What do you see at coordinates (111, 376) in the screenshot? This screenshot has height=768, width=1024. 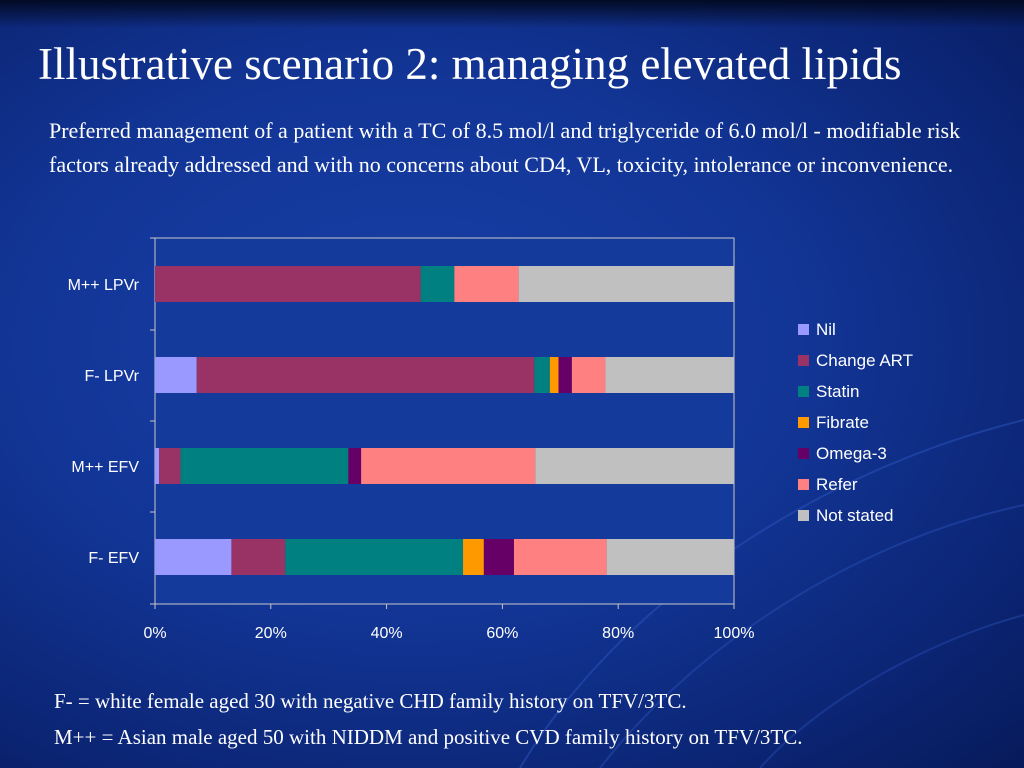 I see `category-label: F- LPVr` at bounding box center [111, 376].